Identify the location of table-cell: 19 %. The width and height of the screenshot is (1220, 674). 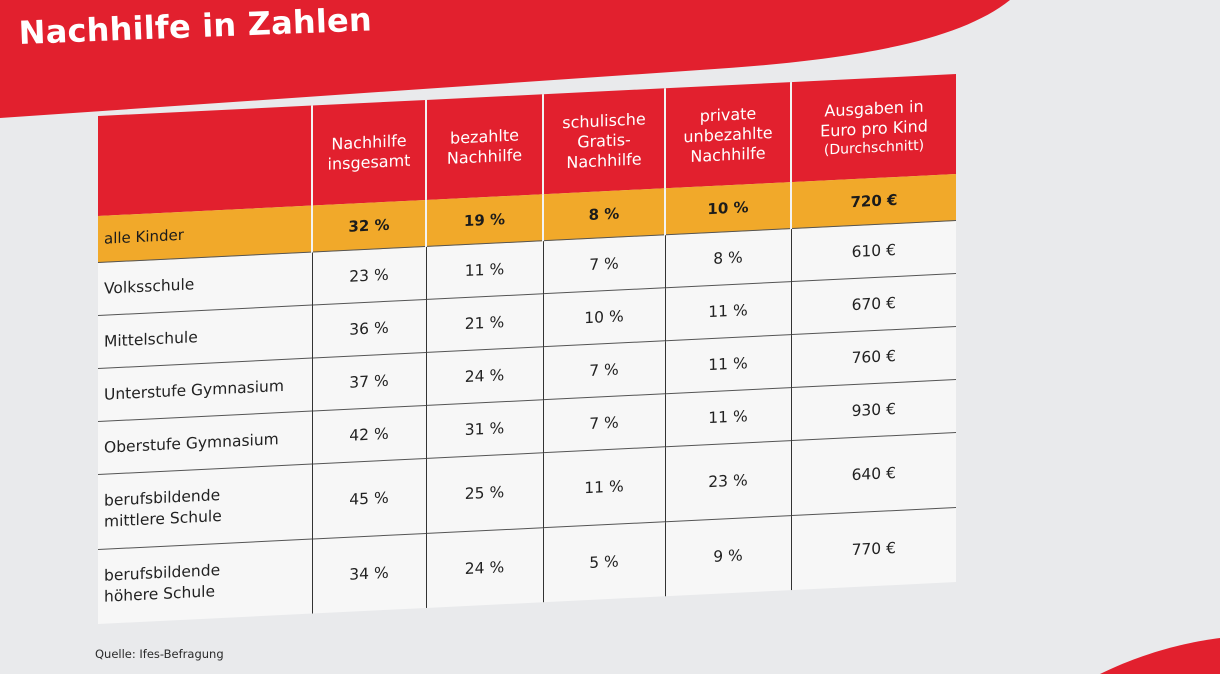
(484, 220).